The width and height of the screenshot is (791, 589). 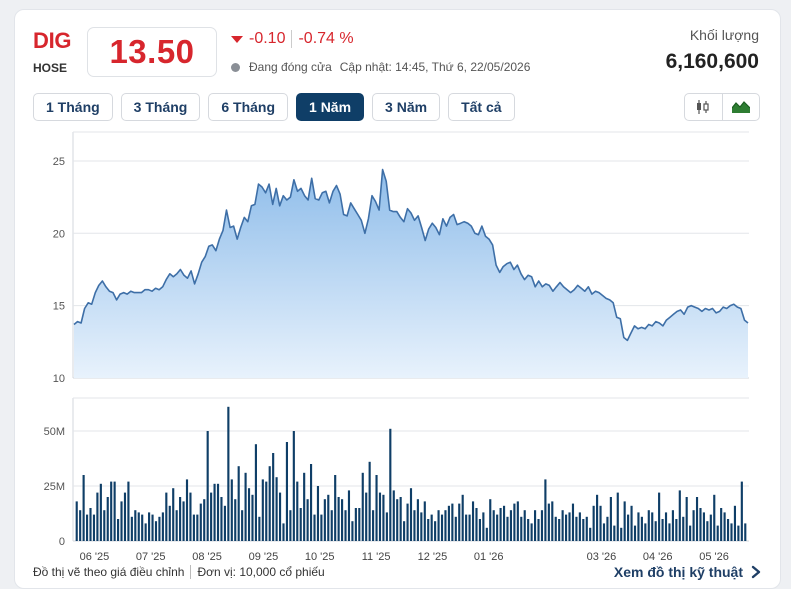 What do you see at coordinates (481, 107) in the screenshot?
I see `tab-all: Tất cả` at bounding box center [481, 107].